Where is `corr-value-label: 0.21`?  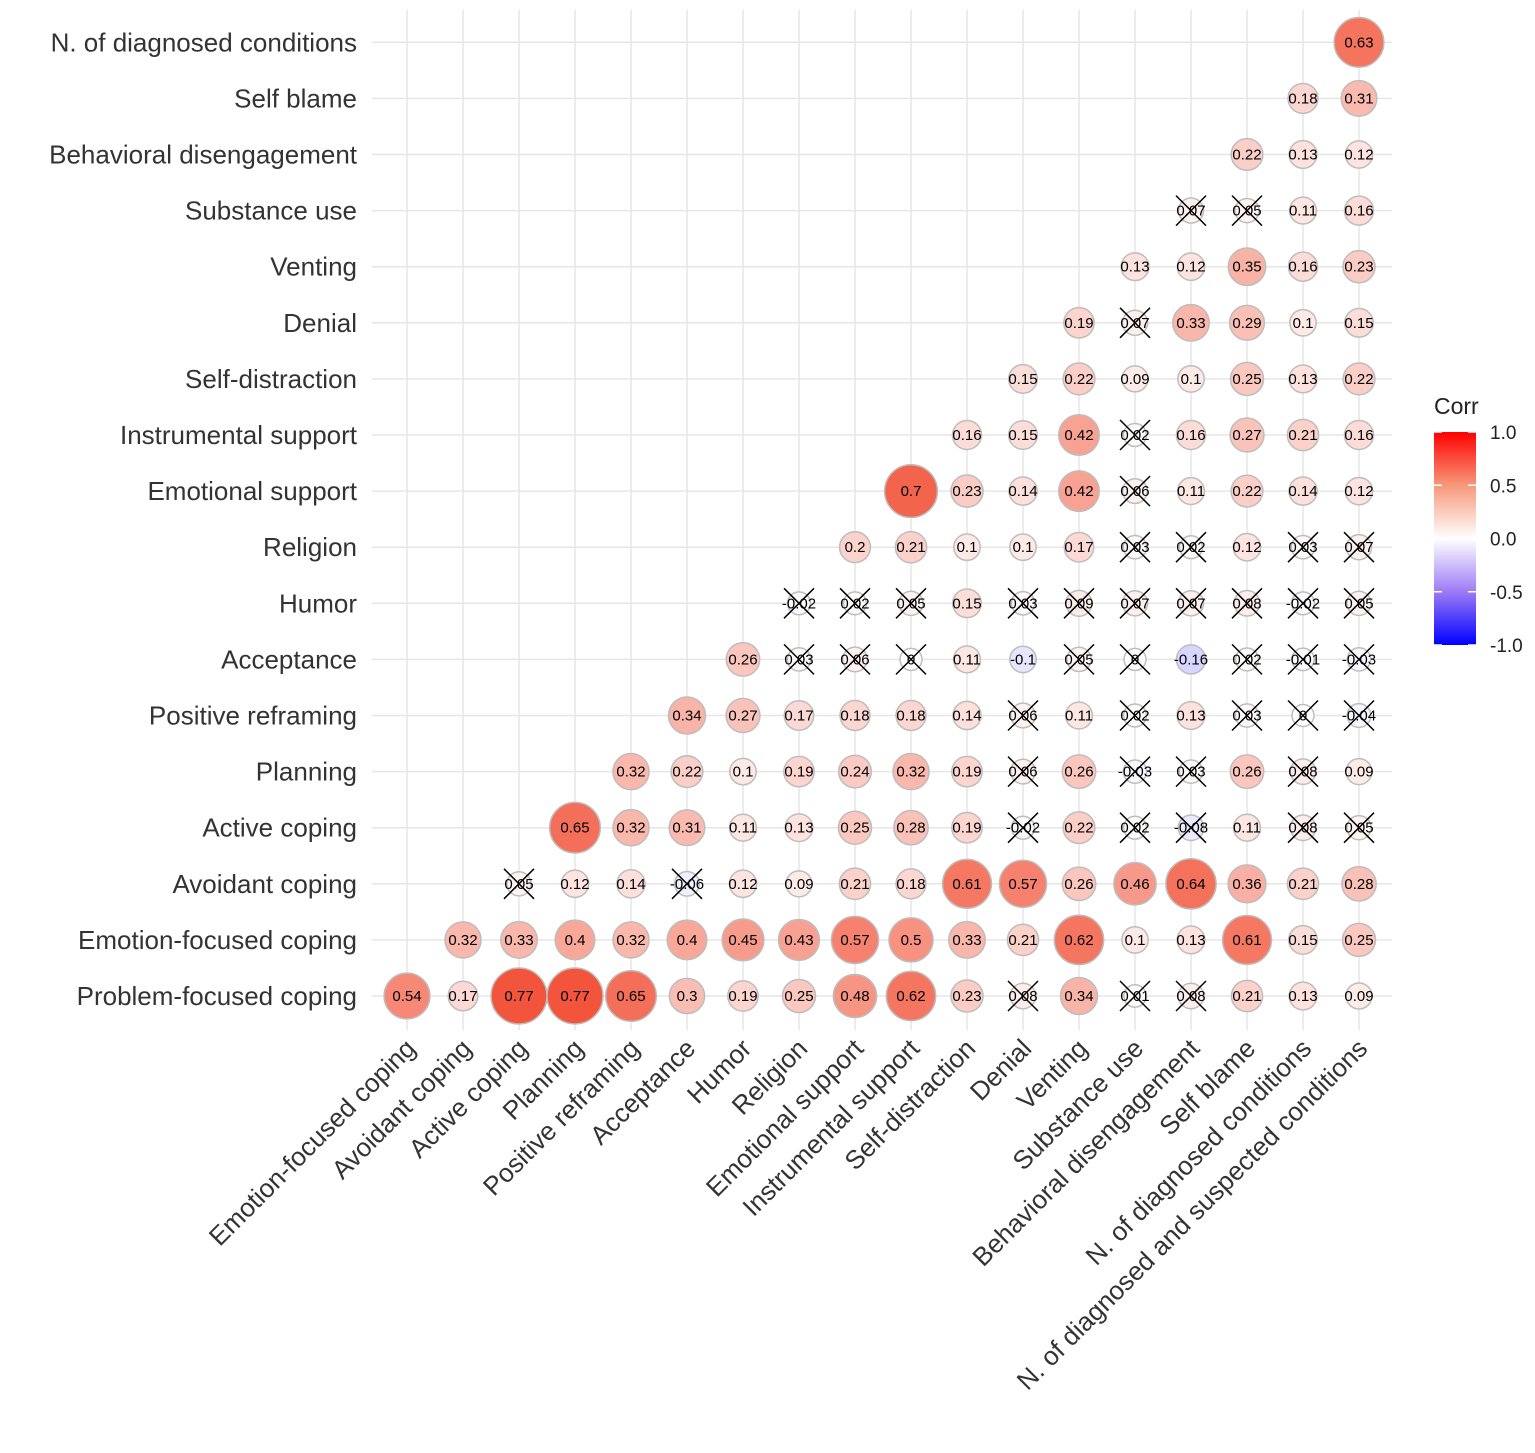 corr-value-label: 0.21 is located at coordinates (1022, 940).